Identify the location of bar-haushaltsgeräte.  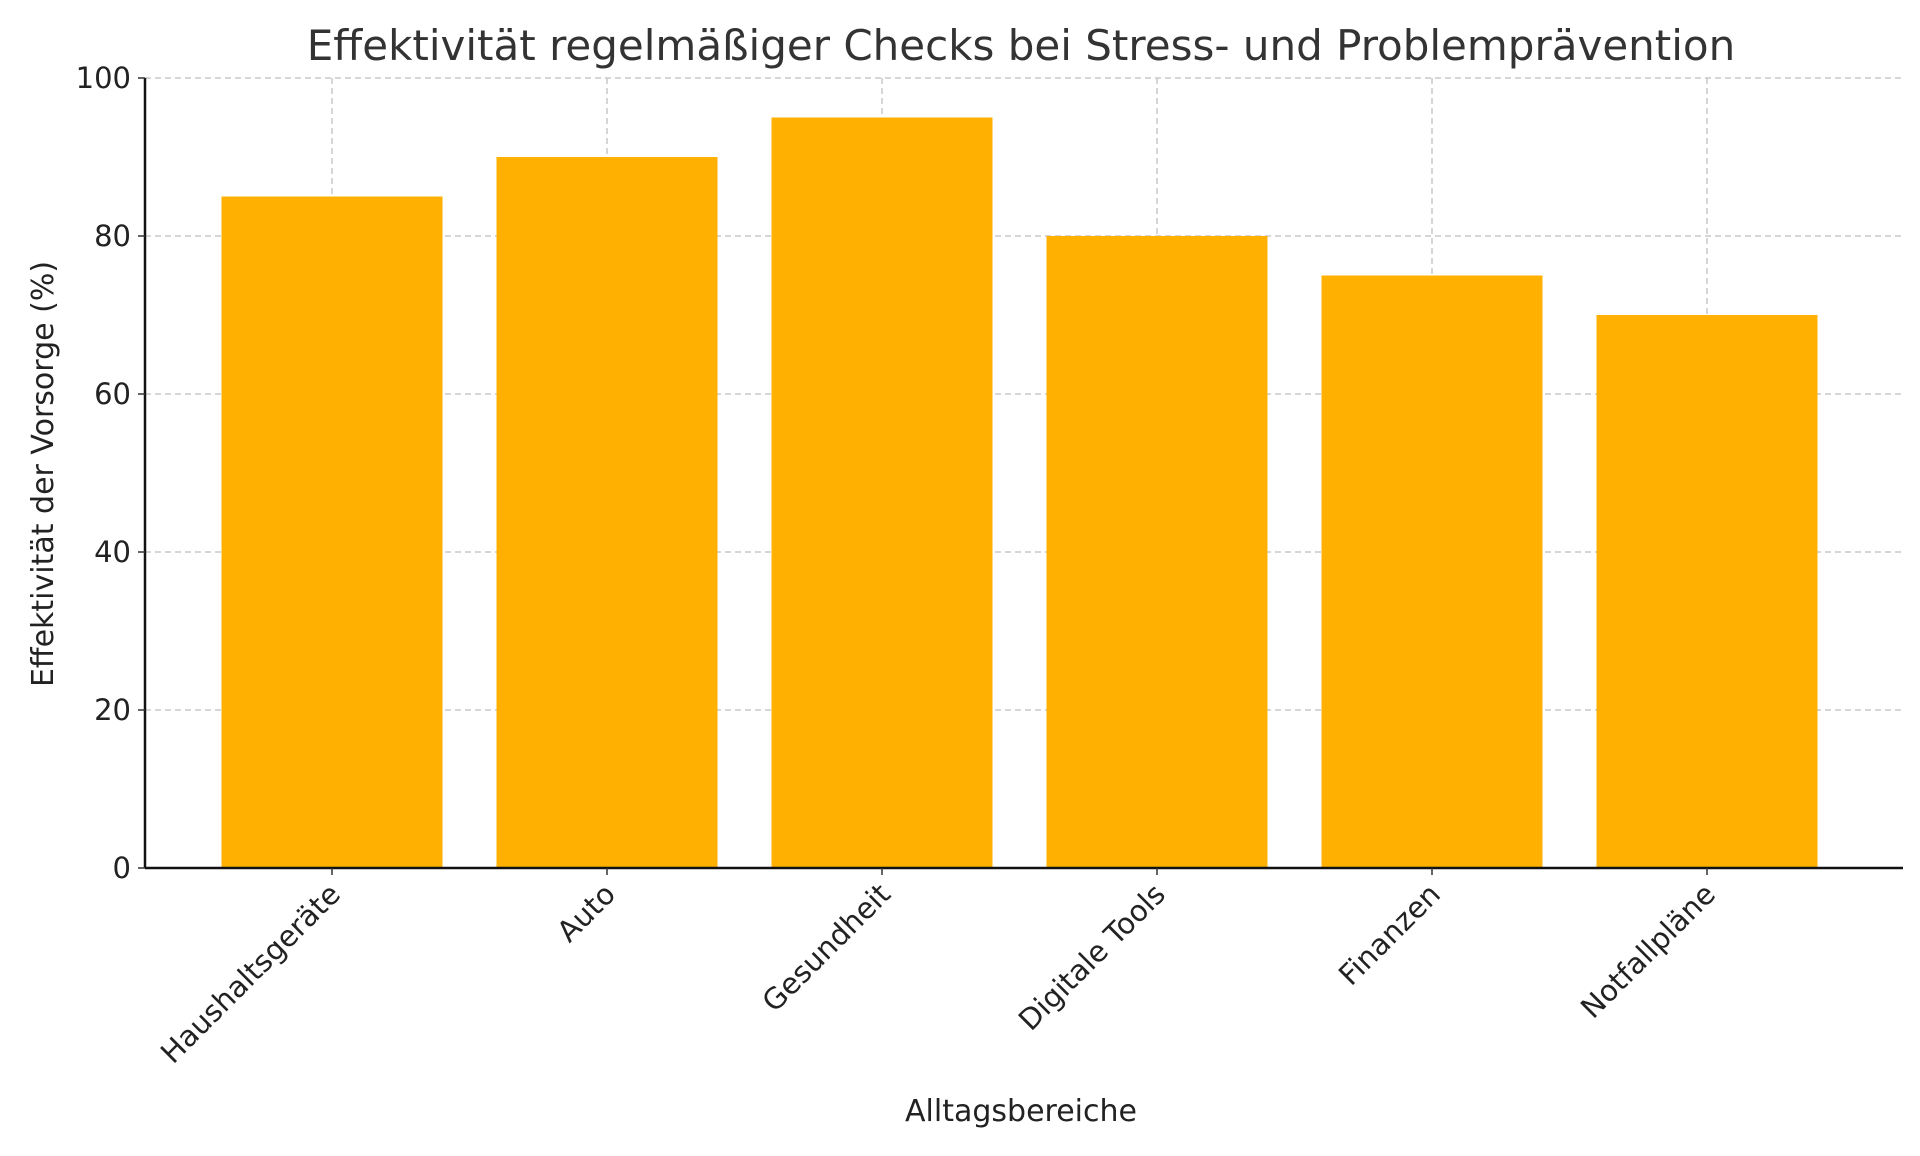
(332, 532).